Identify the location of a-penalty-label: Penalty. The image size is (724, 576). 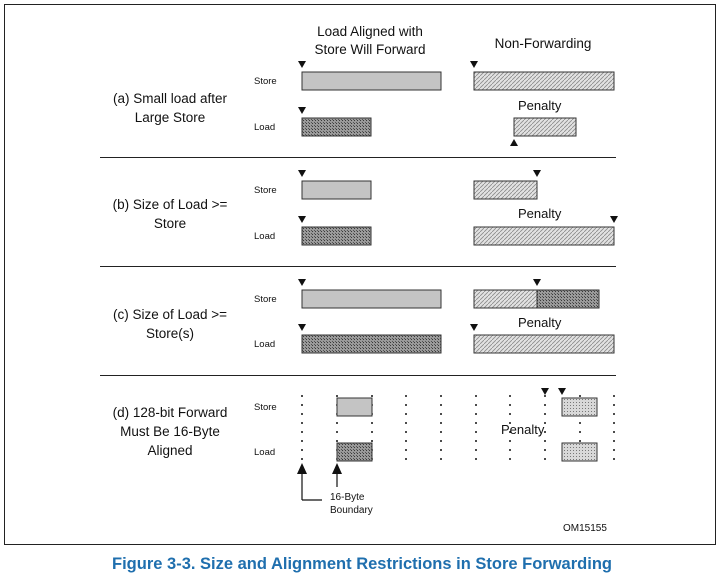
(540, 105).